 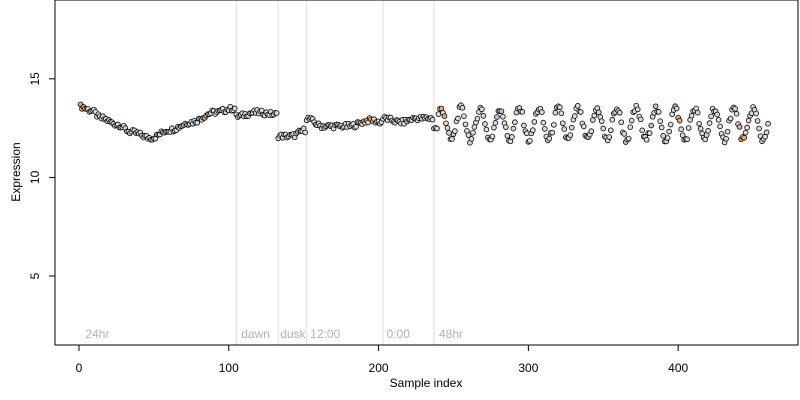 What do you see at coordinates (79, 368) in the screenshot?
I see `x-tick-label: 0` at bounding box center [79, 368].